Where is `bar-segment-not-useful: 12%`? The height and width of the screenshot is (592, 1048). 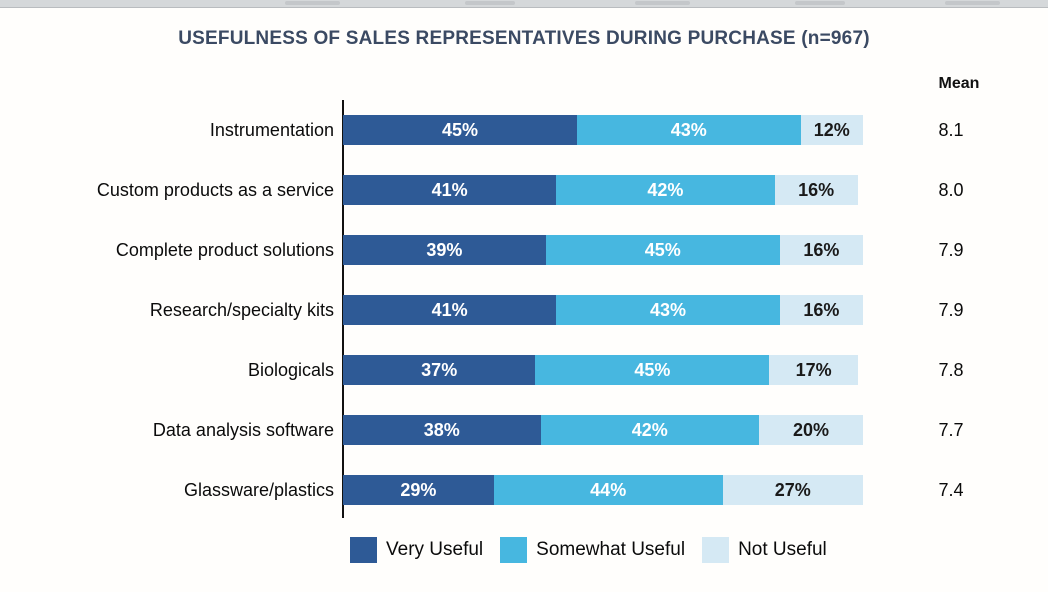 bar-segment-not-useful: 12% is located at coordinates (831, 130).